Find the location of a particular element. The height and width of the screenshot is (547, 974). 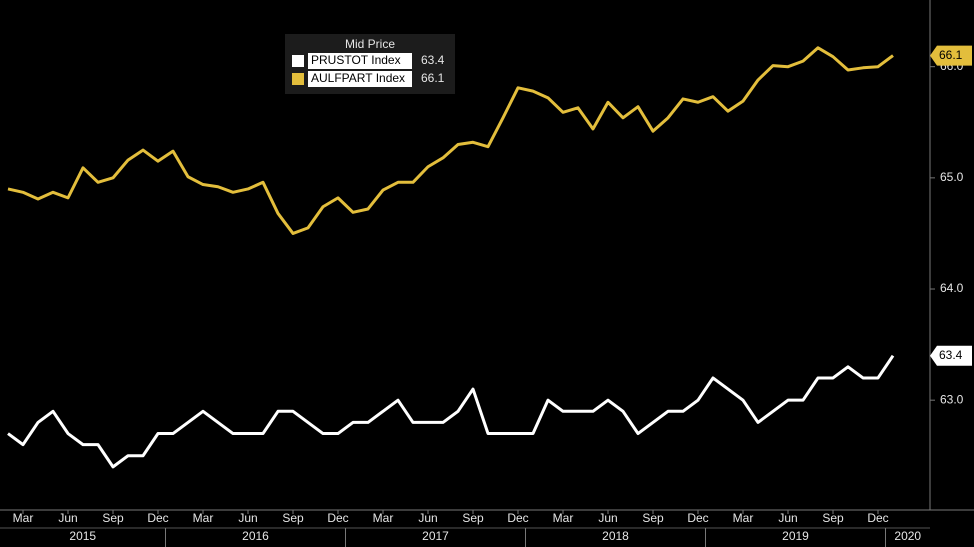

year-label: 2019 is located at coordinates (795, 536).